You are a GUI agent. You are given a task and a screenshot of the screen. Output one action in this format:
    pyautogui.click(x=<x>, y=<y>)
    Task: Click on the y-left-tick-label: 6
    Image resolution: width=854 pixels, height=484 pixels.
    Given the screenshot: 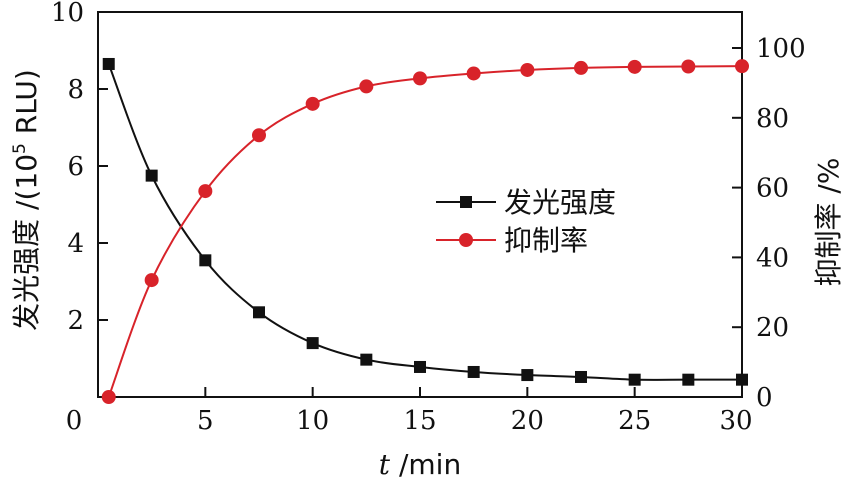 What is the action you would take?
    pyautogui.click(x=75, y=167)
    